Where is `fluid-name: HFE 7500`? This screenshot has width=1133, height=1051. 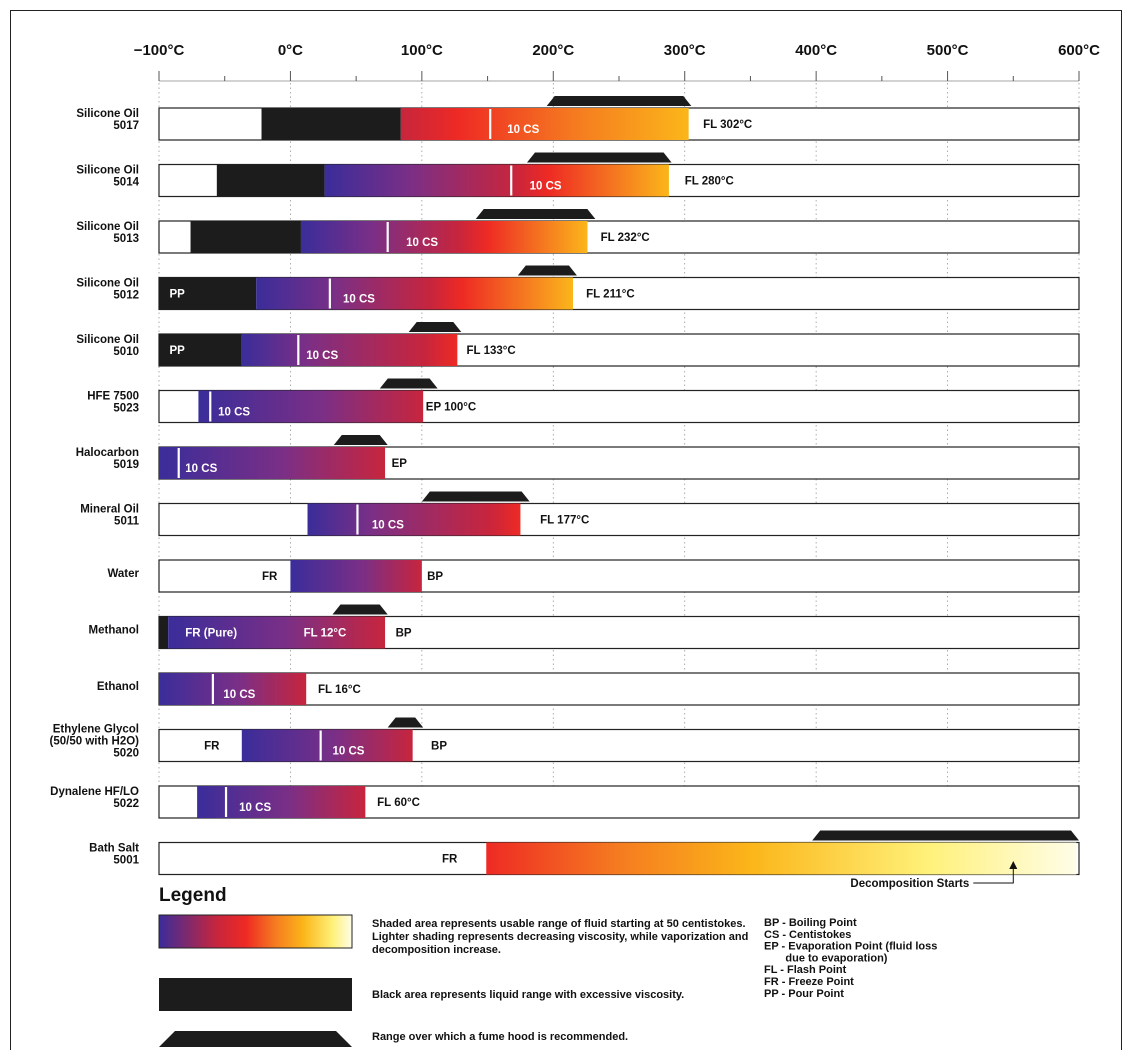
fluid-name: HFE 7500 is located at coordinates (113, 397).